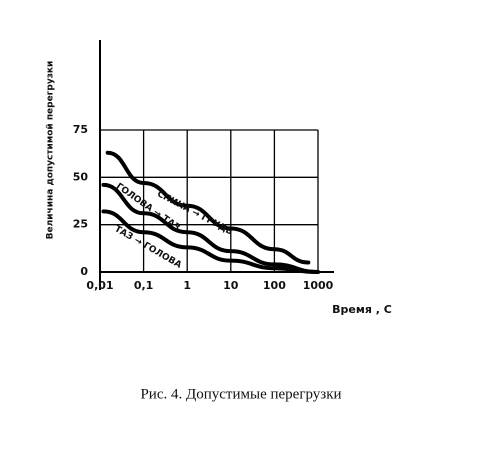  I want to click on x-tick-label: 1, so click(187, 285).